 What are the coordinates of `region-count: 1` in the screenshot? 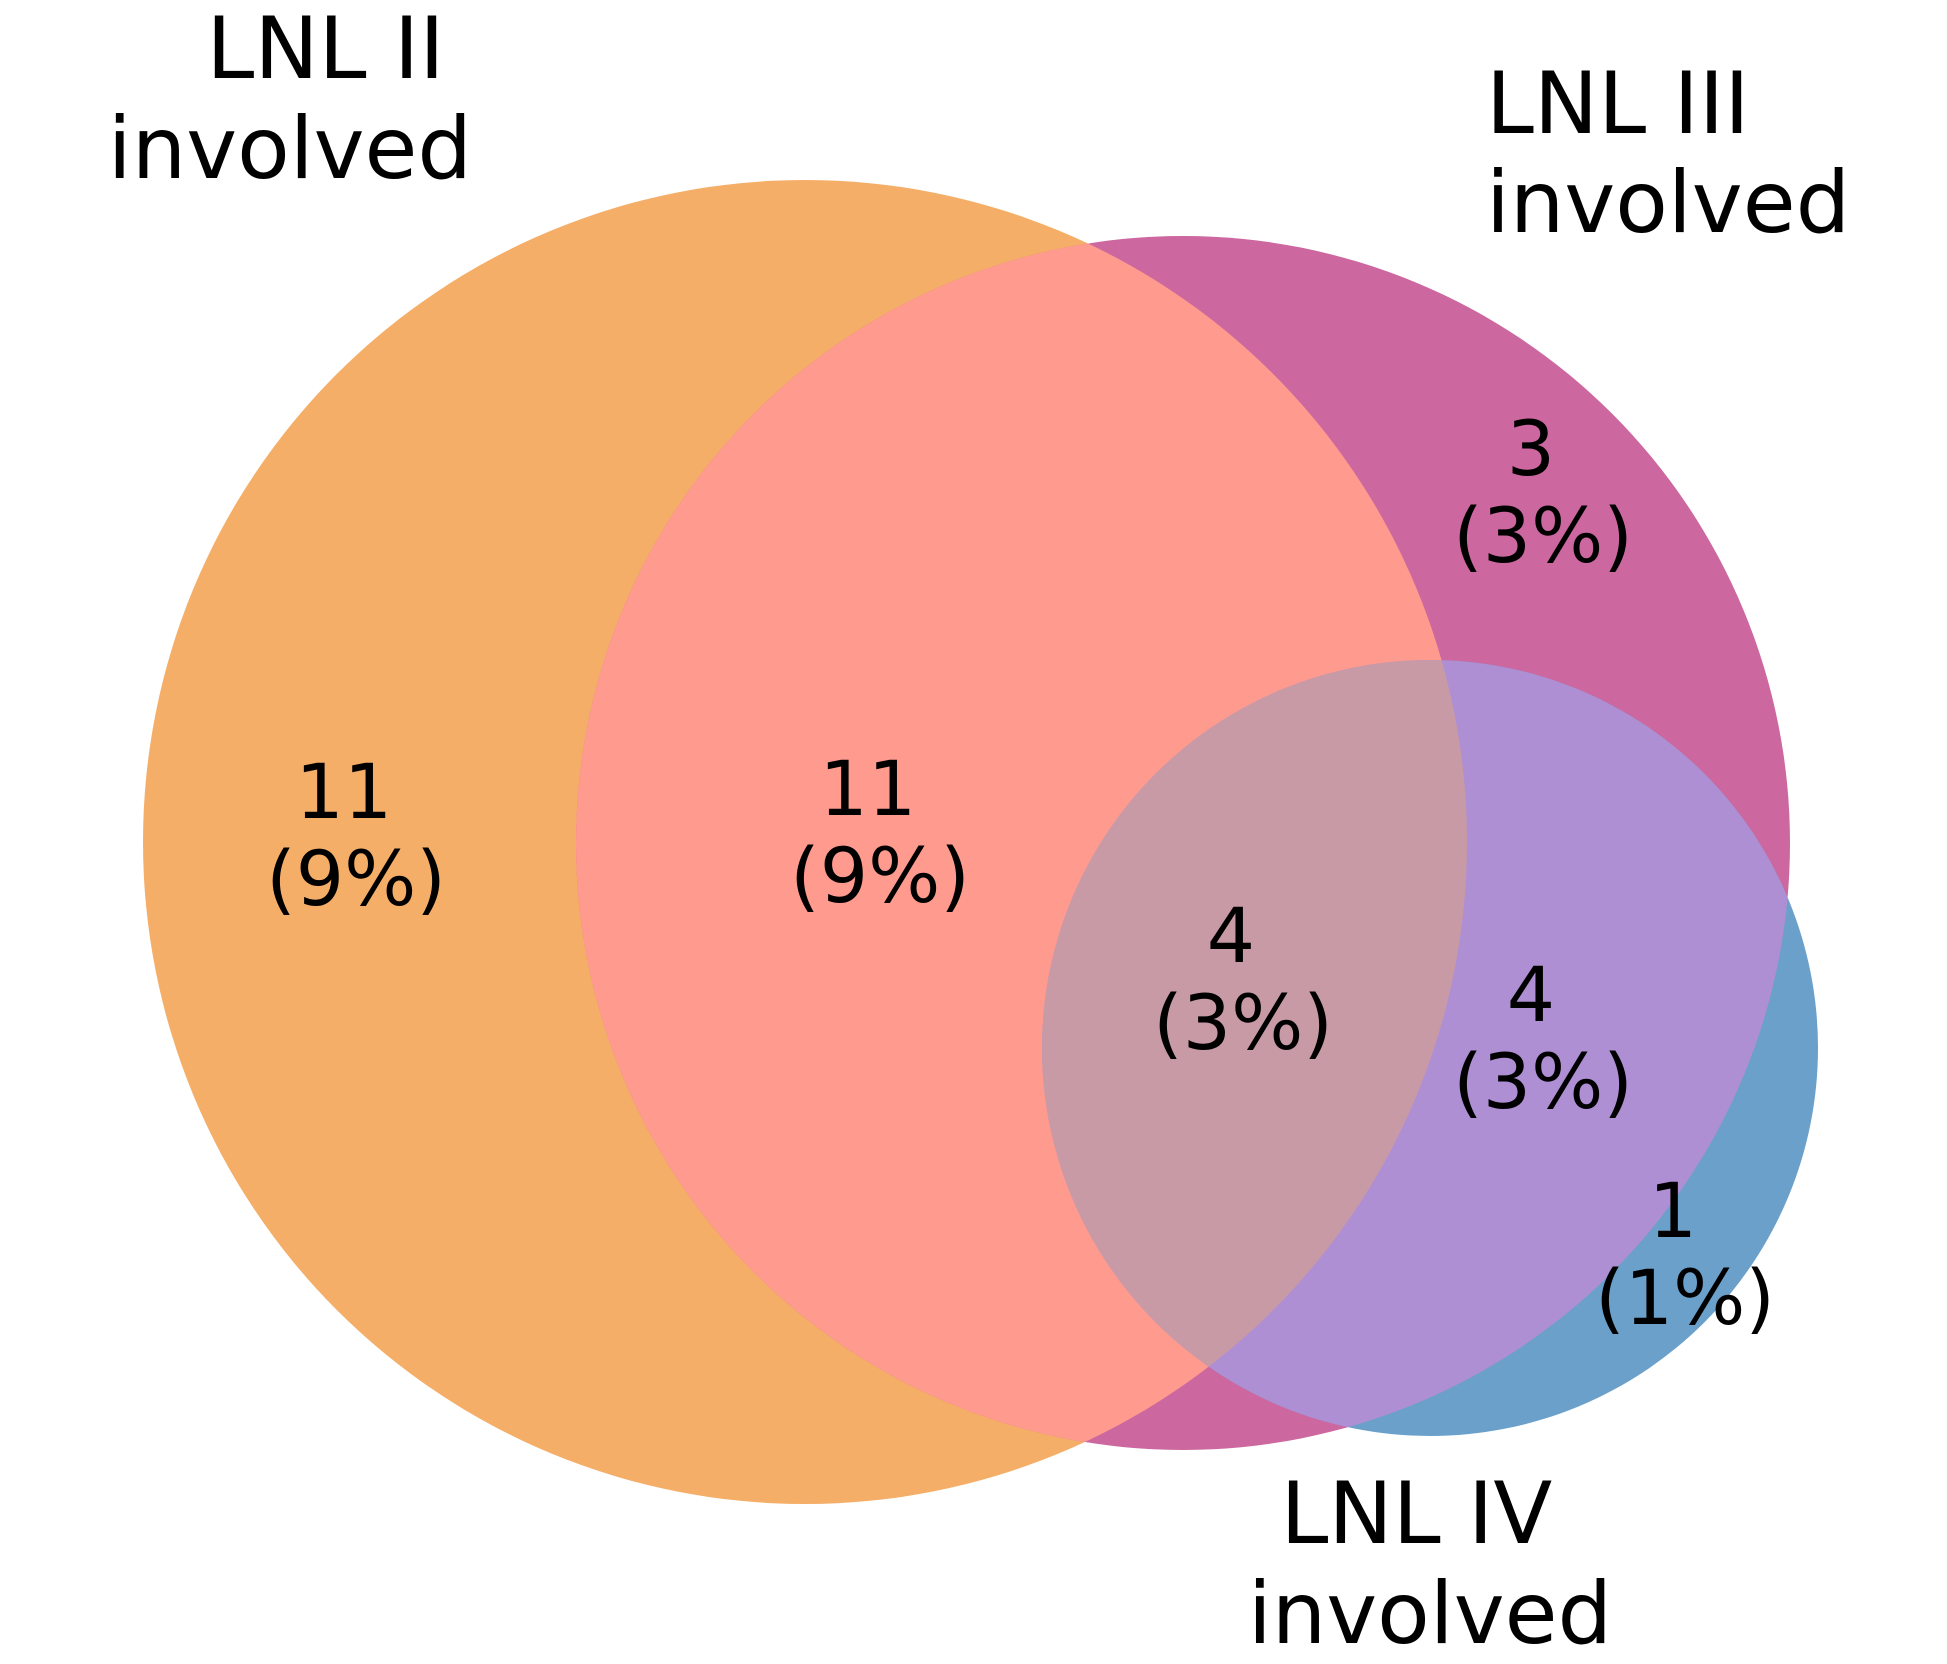 It's located at (1673, 1210).